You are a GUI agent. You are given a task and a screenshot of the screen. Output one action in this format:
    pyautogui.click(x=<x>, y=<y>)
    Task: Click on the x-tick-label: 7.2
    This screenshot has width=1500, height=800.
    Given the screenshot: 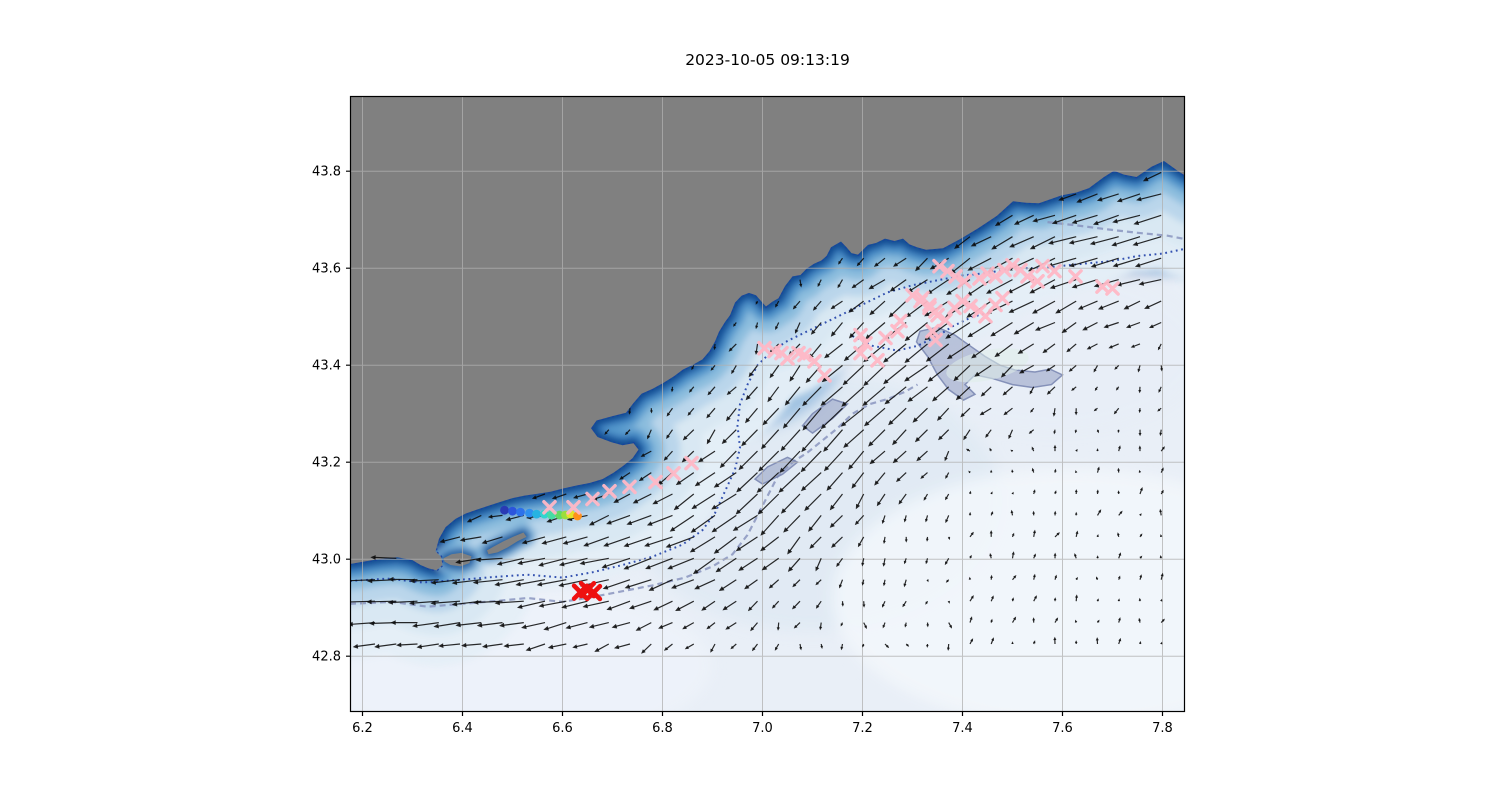 What is the action you would take?
    pyautogui.click(x=862, y=728)
    